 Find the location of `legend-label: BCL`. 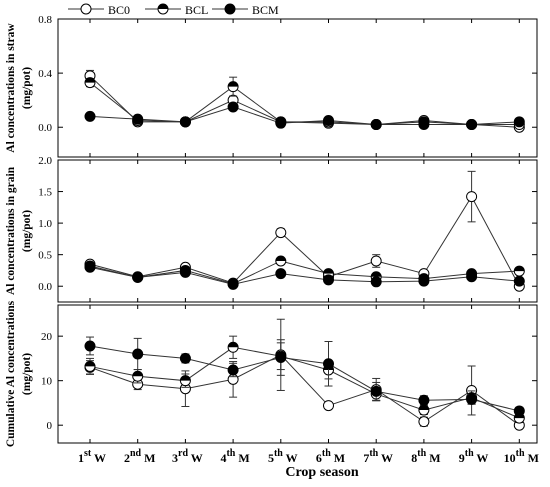

legend-label: BCL is located at coordinates (196, 10).